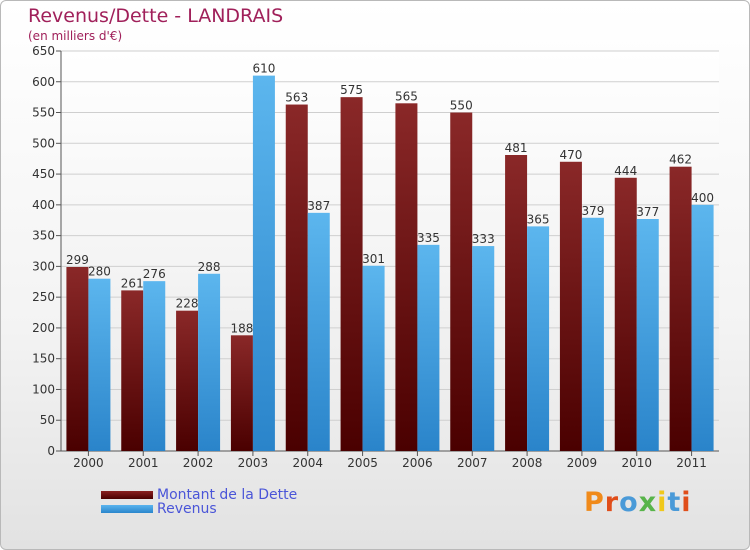  What do you see at coordinates (417, 463) in the screenshot?
I see `x-tick-label: 2006` at bounding box center [417, 463].